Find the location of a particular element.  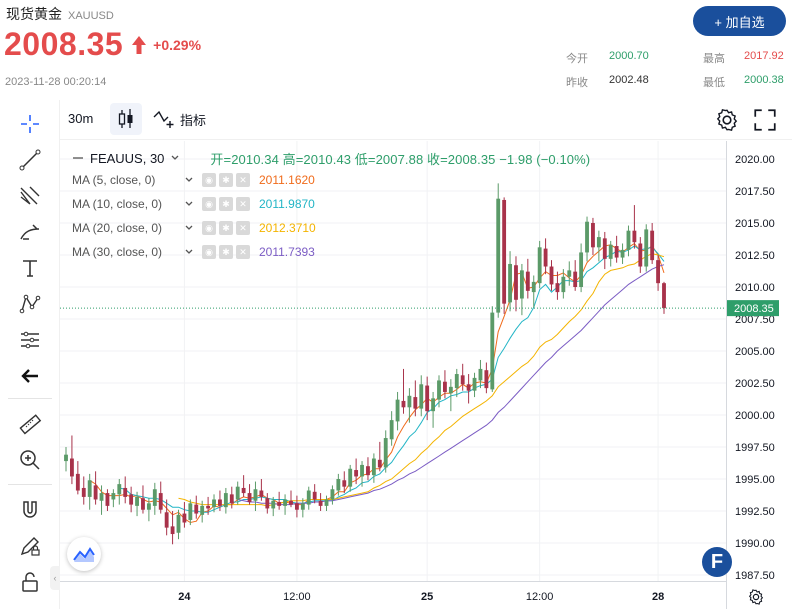

f-badge: F is located at coordinates (717, 562).